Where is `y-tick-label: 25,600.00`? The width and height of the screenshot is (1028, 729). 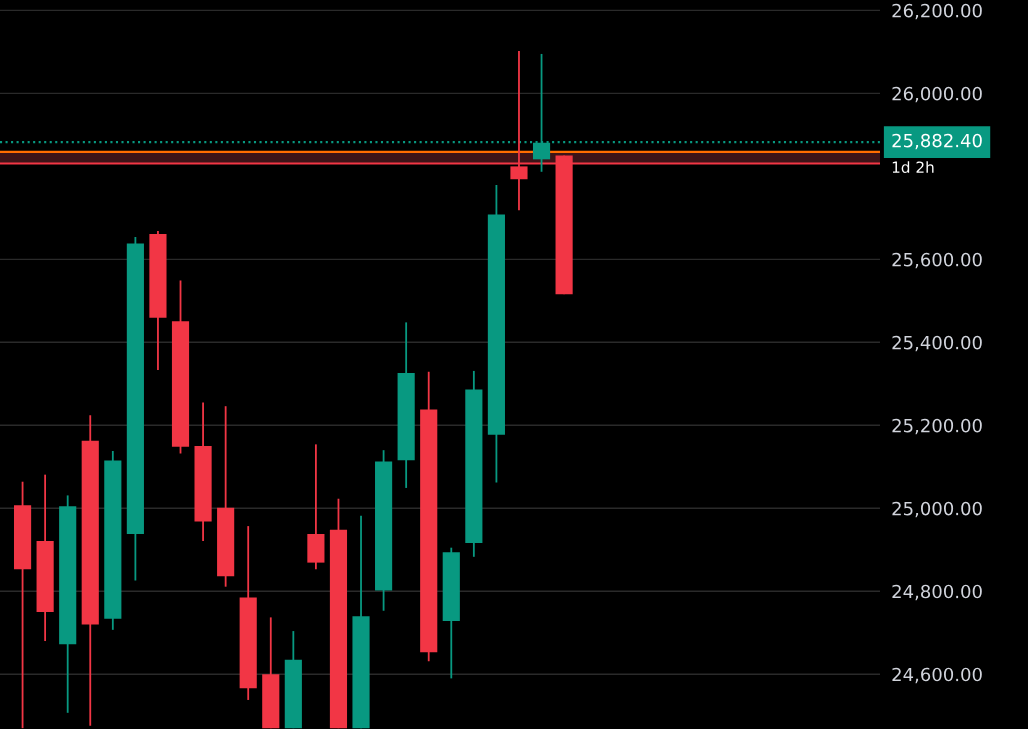 y-tick-label: 25,600.00 is located at coordinates (937, 260).